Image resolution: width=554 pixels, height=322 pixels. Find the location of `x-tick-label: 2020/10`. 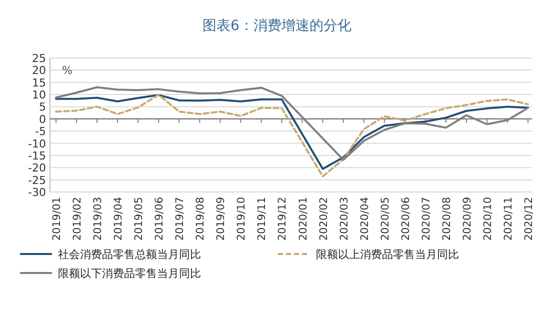

x-tick-label: 2020/10 is located at coordinates (488, 219).